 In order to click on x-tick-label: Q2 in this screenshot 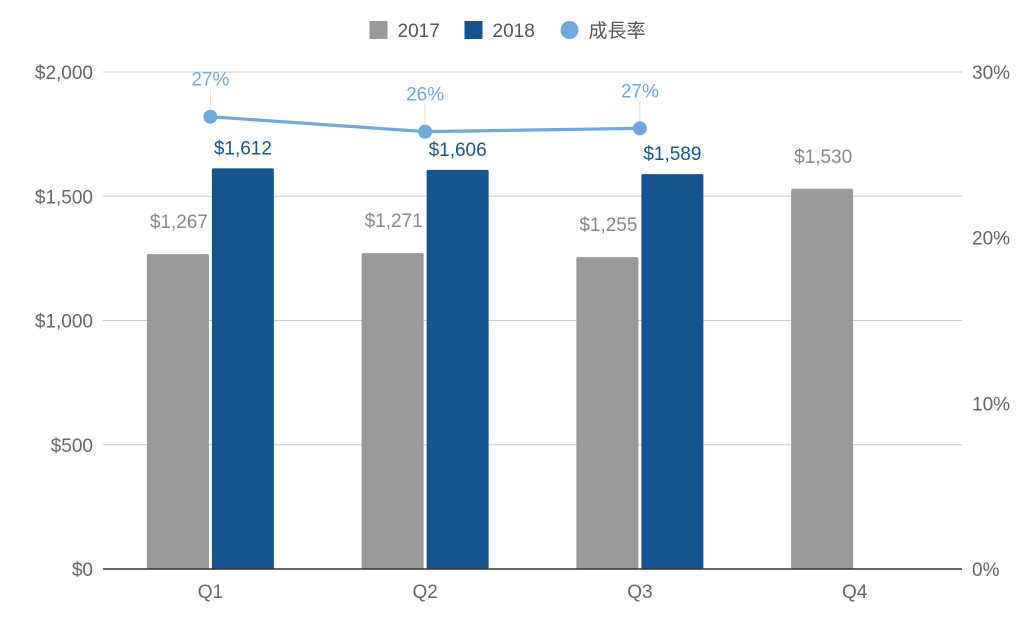, I will do `click(424, 592)`.